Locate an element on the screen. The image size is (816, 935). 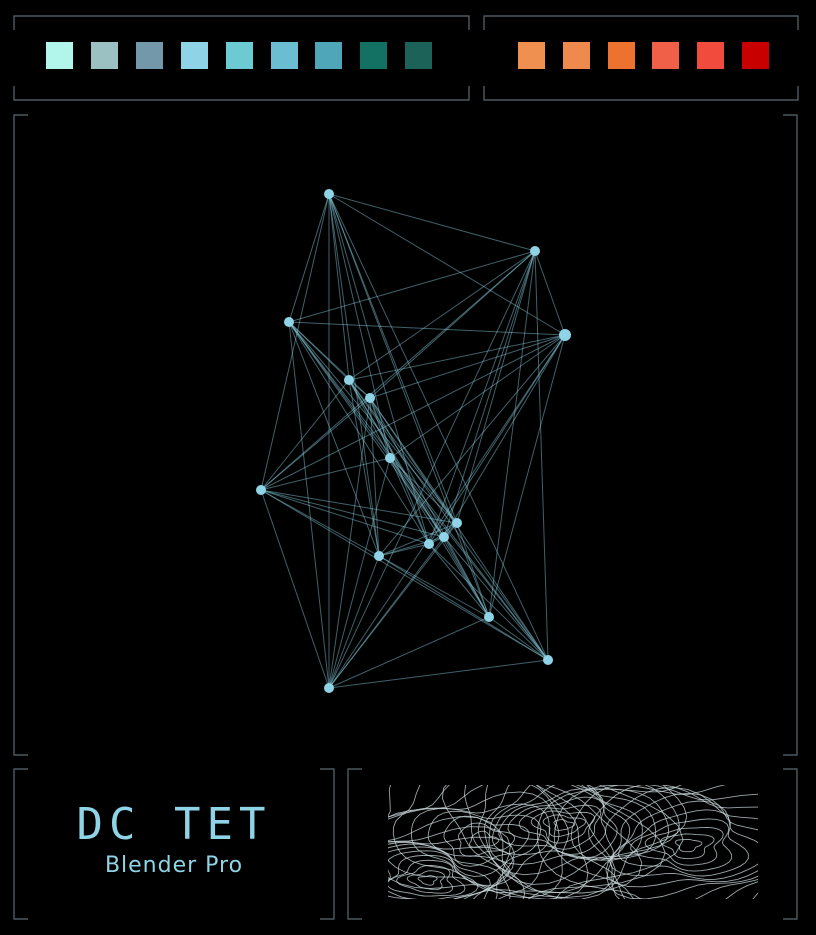
topographic-panel is located at coordinates (572, 844).